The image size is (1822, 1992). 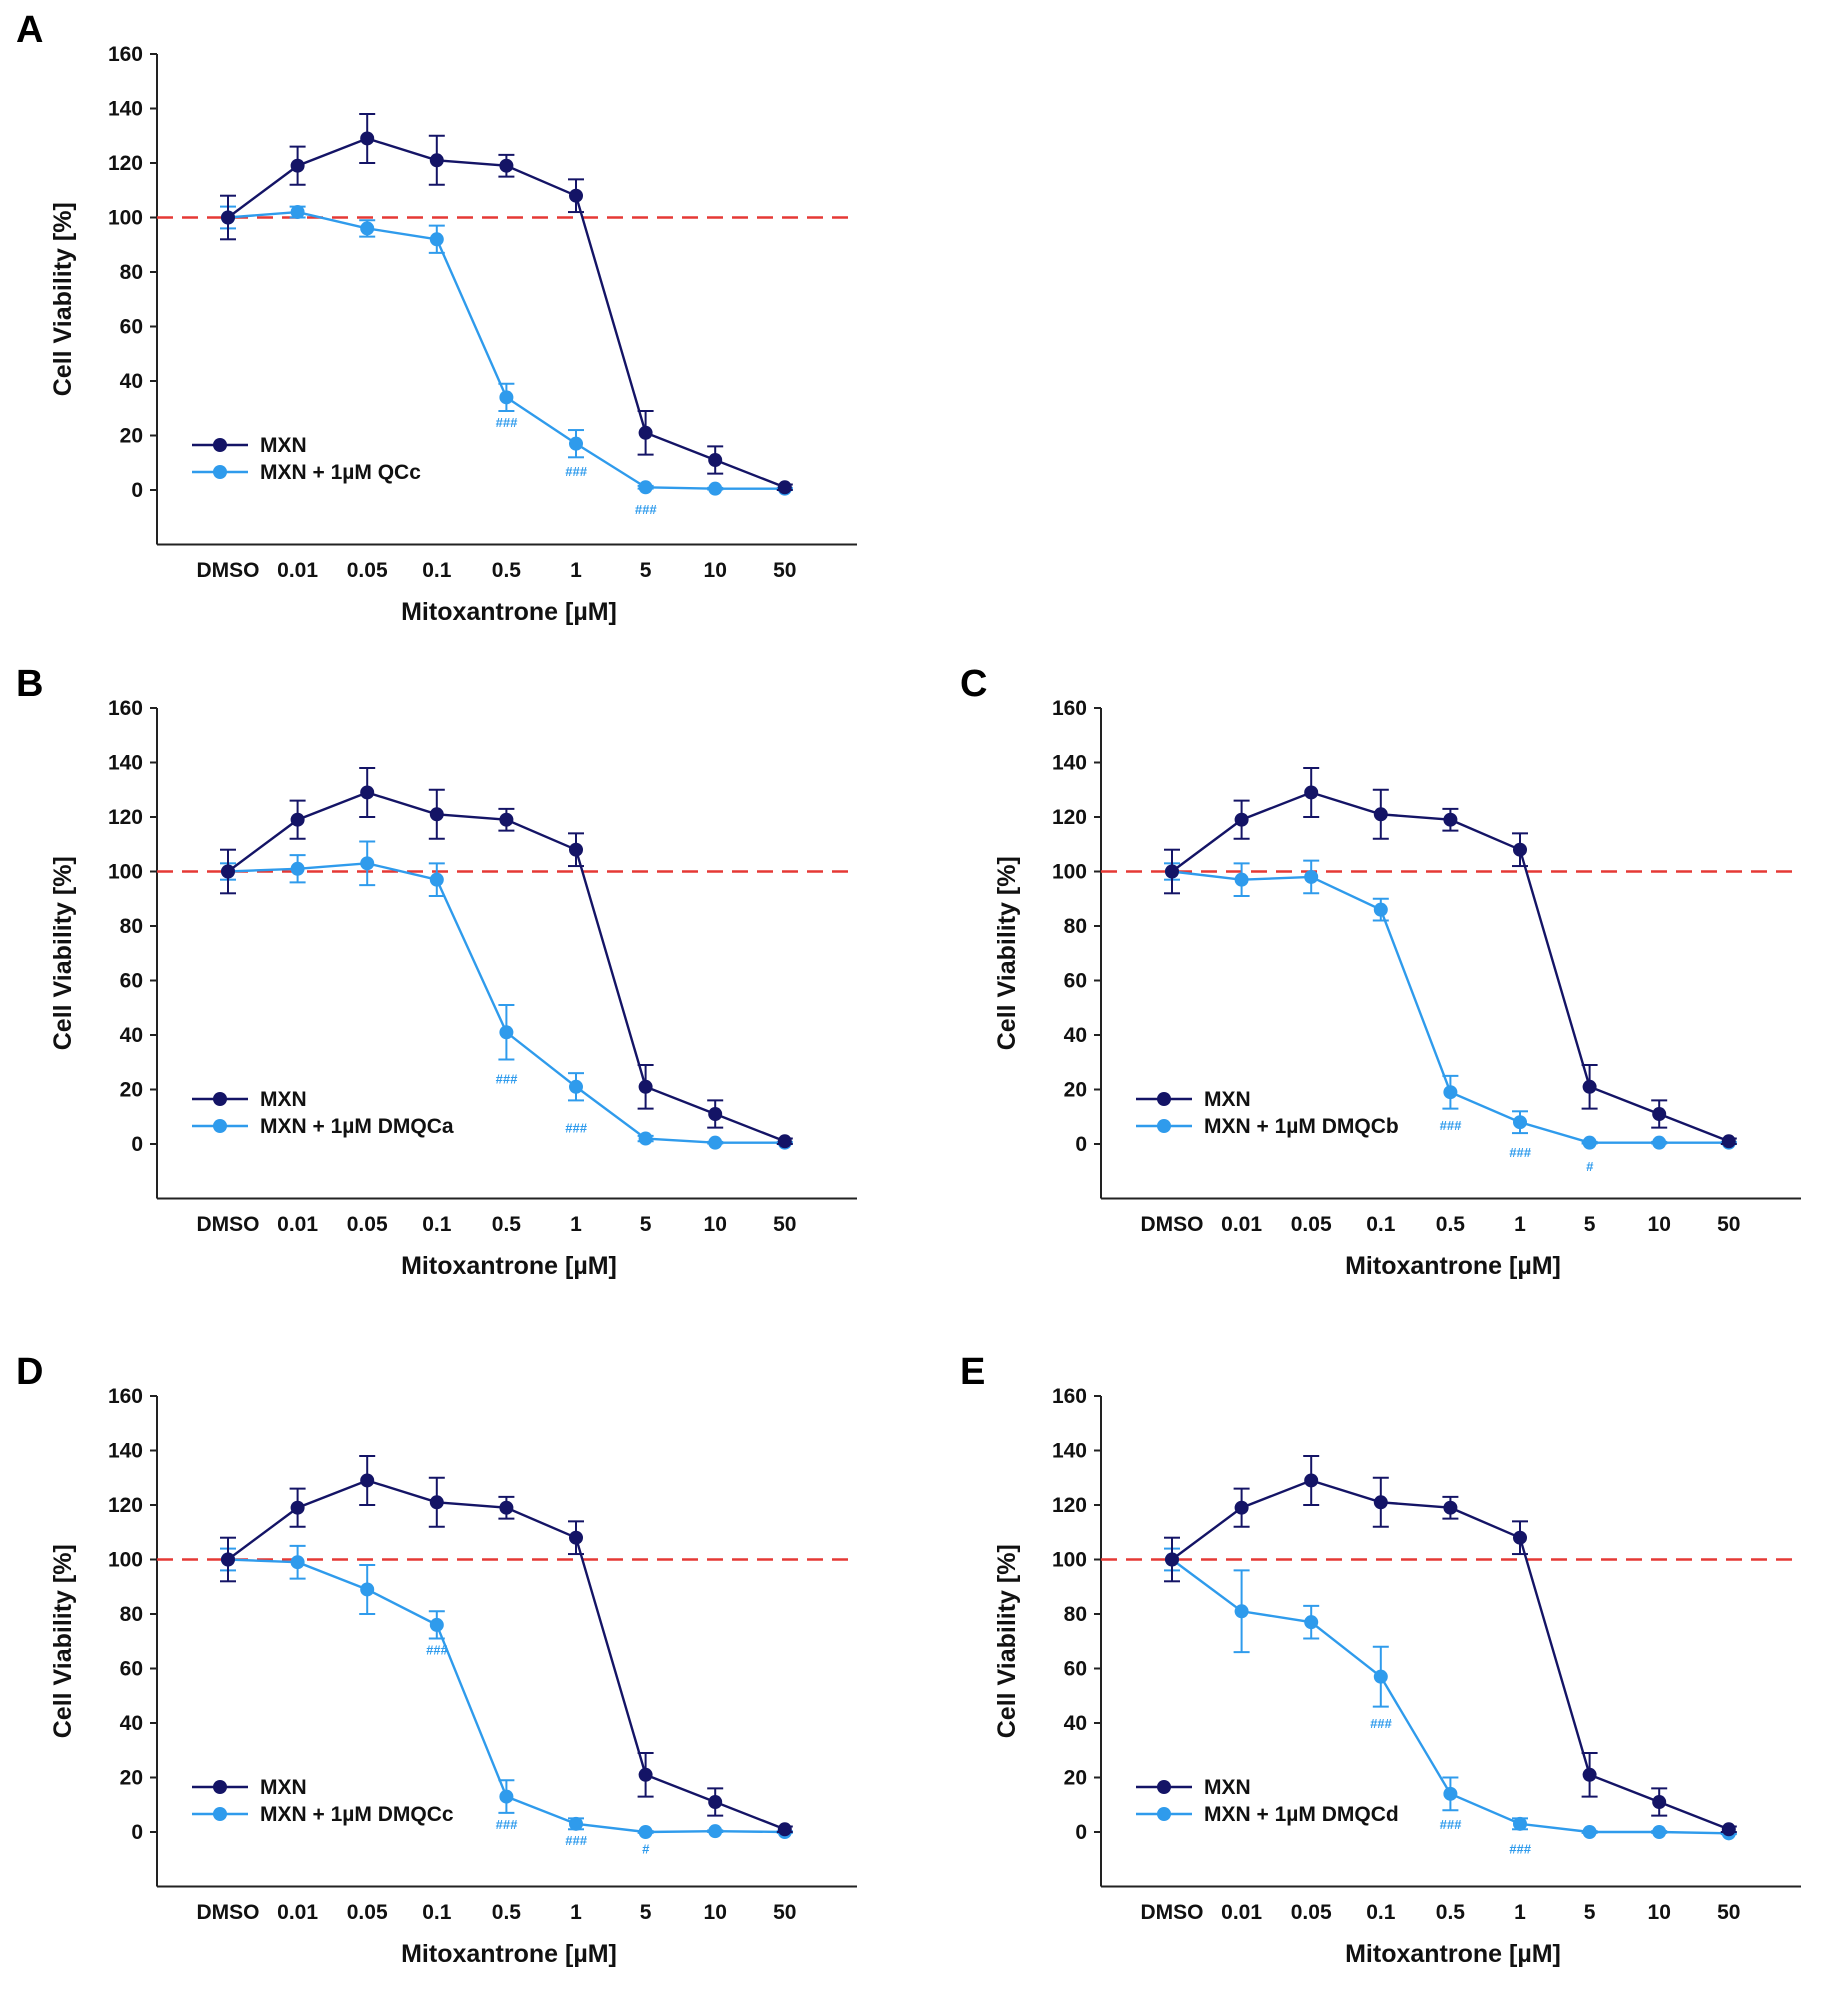 I want to click on x-tick-label: 0.5, so click(x=507, y=1224).